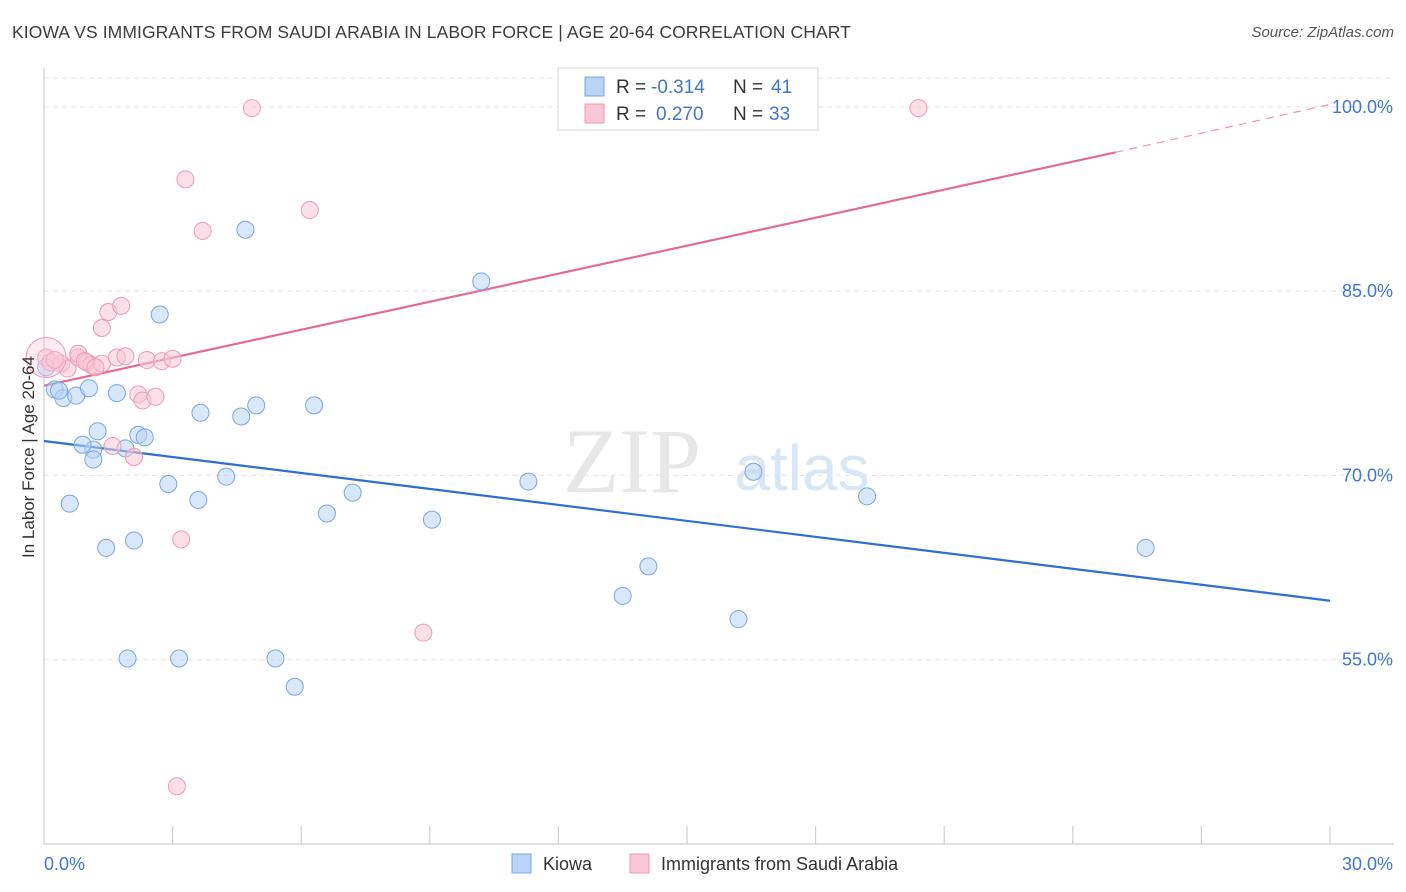  I want to click on watermark: ZIP atlas, so click(716, 461).